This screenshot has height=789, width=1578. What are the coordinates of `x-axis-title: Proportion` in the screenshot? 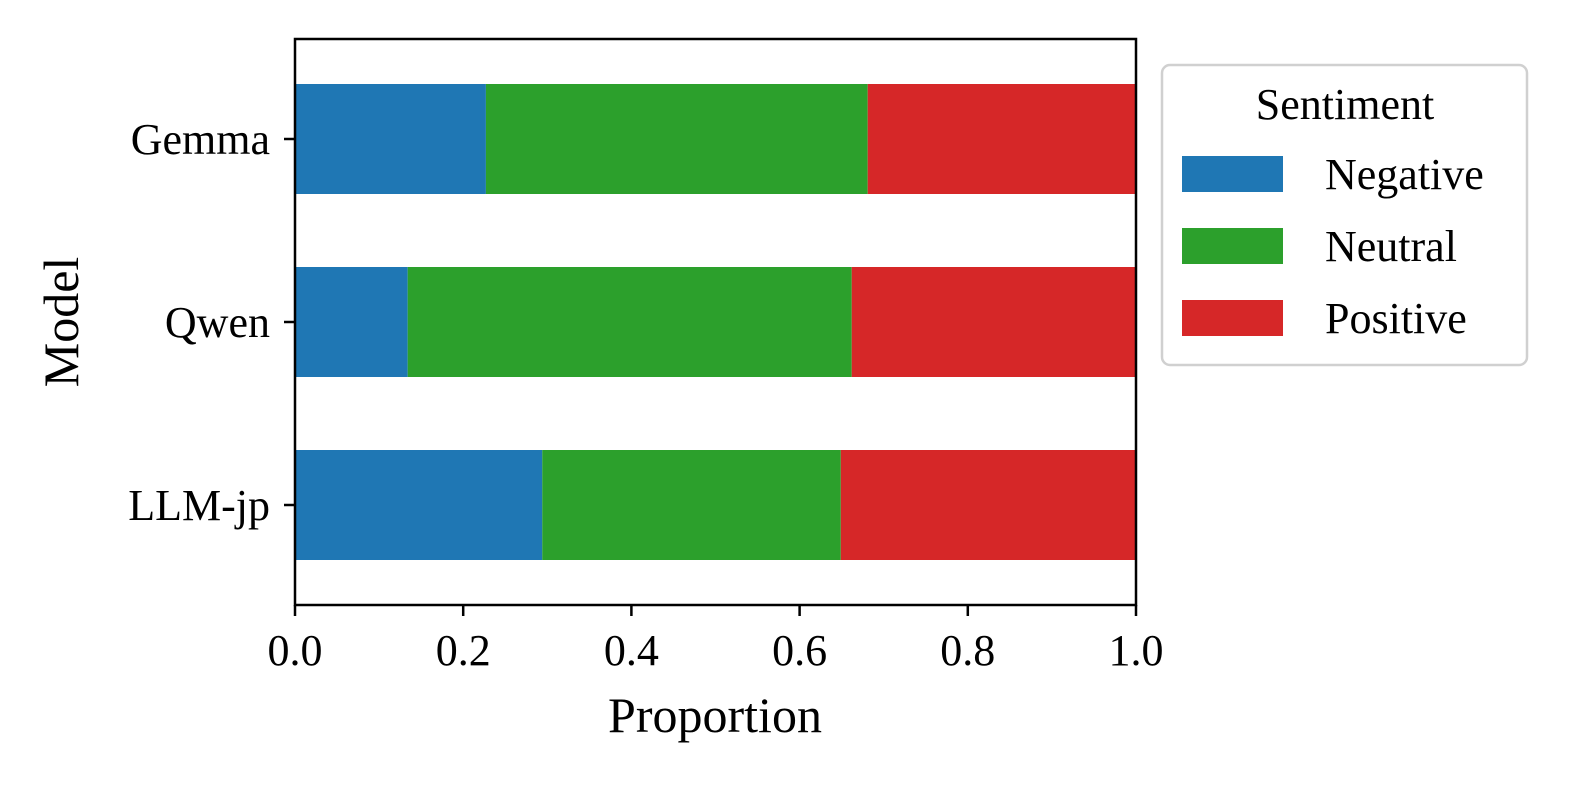 It's located at (715, 715).